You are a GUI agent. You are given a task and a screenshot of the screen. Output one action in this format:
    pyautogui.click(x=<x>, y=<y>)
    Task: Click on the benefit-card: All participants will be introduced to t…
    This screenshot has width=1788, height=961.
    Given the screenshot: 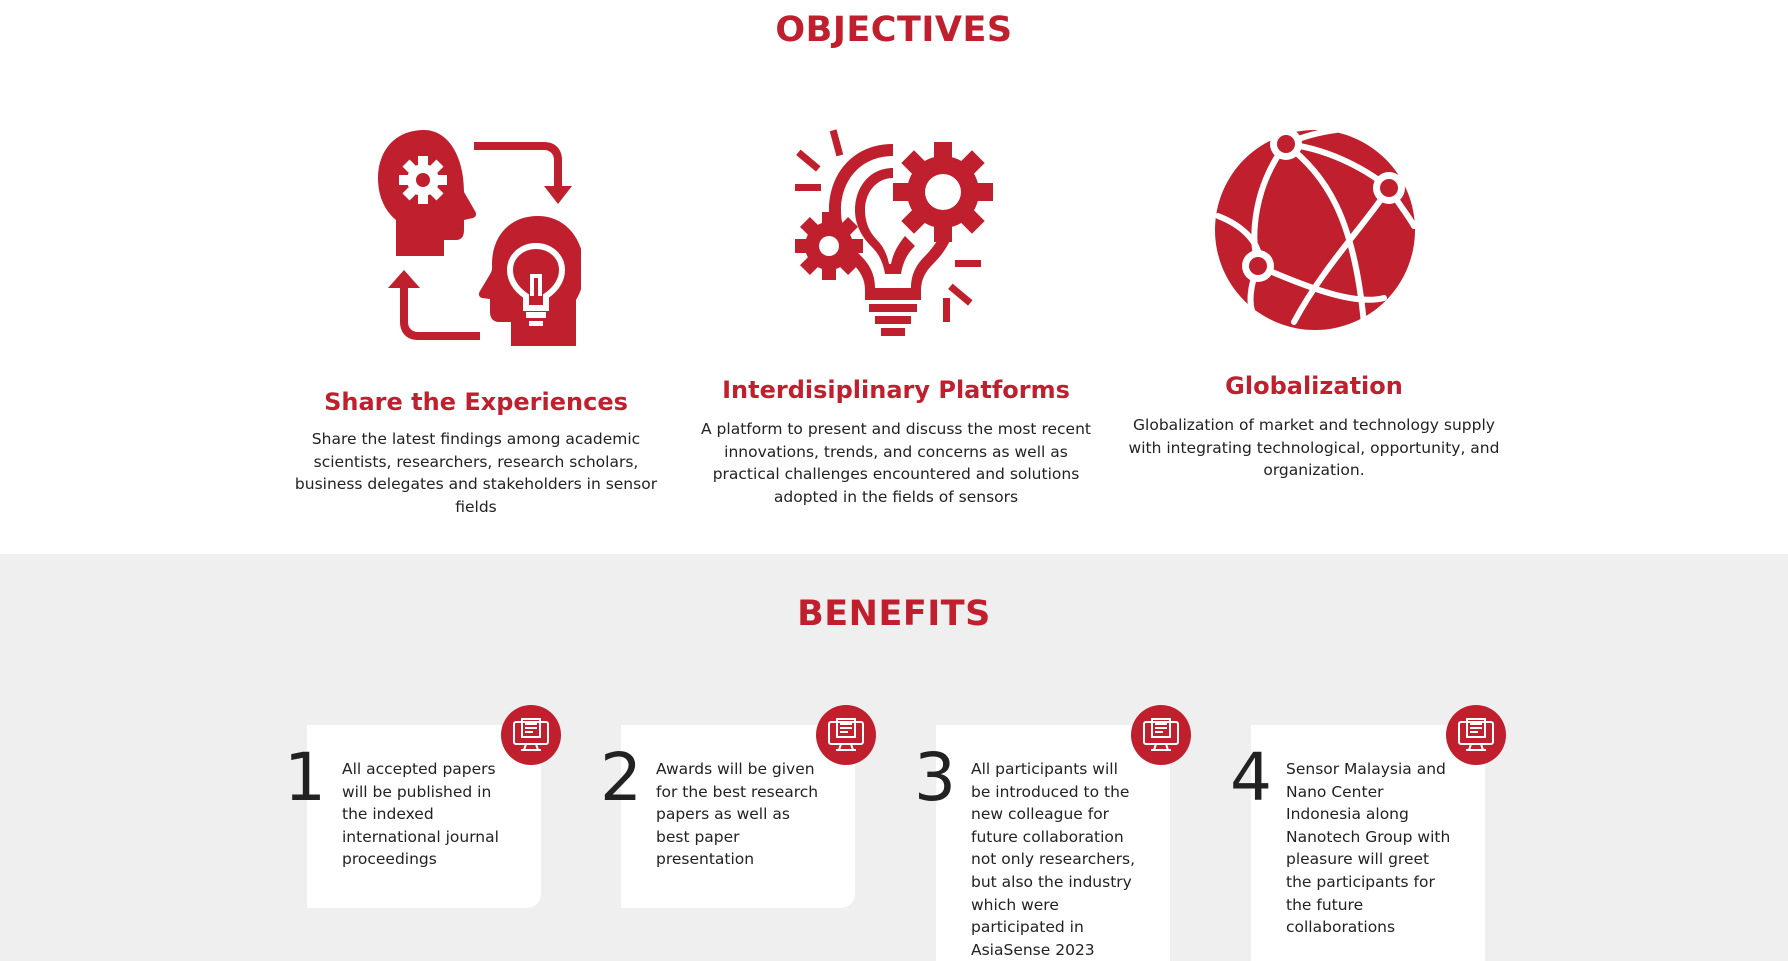 What is the action you would take?
    pyautogui.click(x=1053, y=843)
    